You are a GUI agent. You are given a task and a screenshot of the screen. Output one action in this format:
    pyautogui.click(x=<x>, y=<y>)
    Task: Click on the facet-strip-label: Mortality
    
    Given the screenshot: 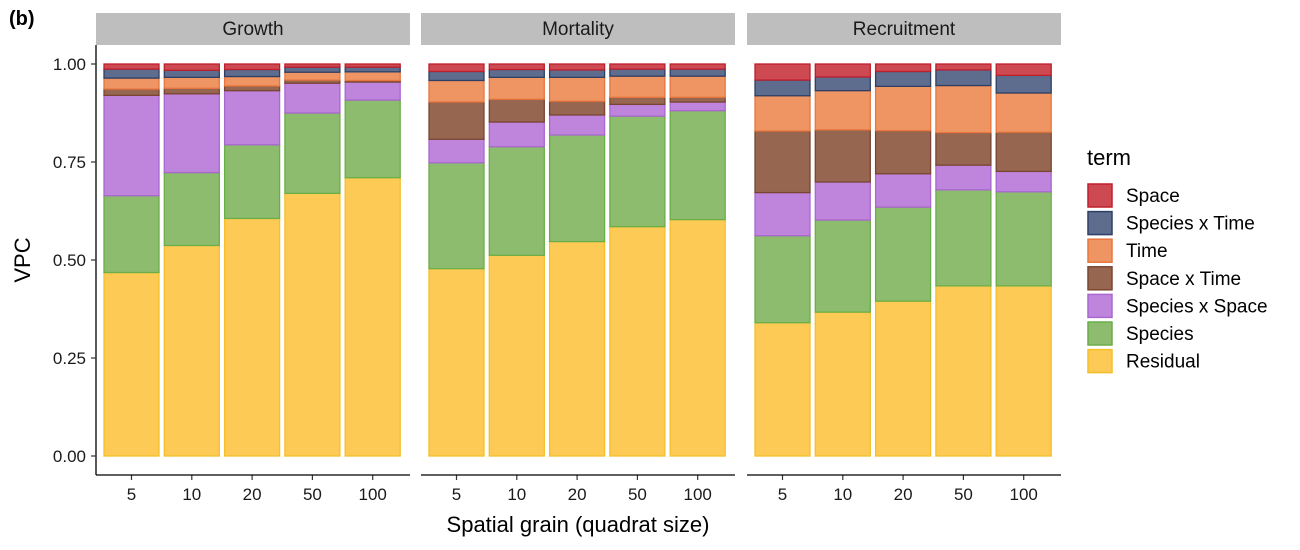 What is the action you would take?
    pyautogui.click(x=578, y=29)
    